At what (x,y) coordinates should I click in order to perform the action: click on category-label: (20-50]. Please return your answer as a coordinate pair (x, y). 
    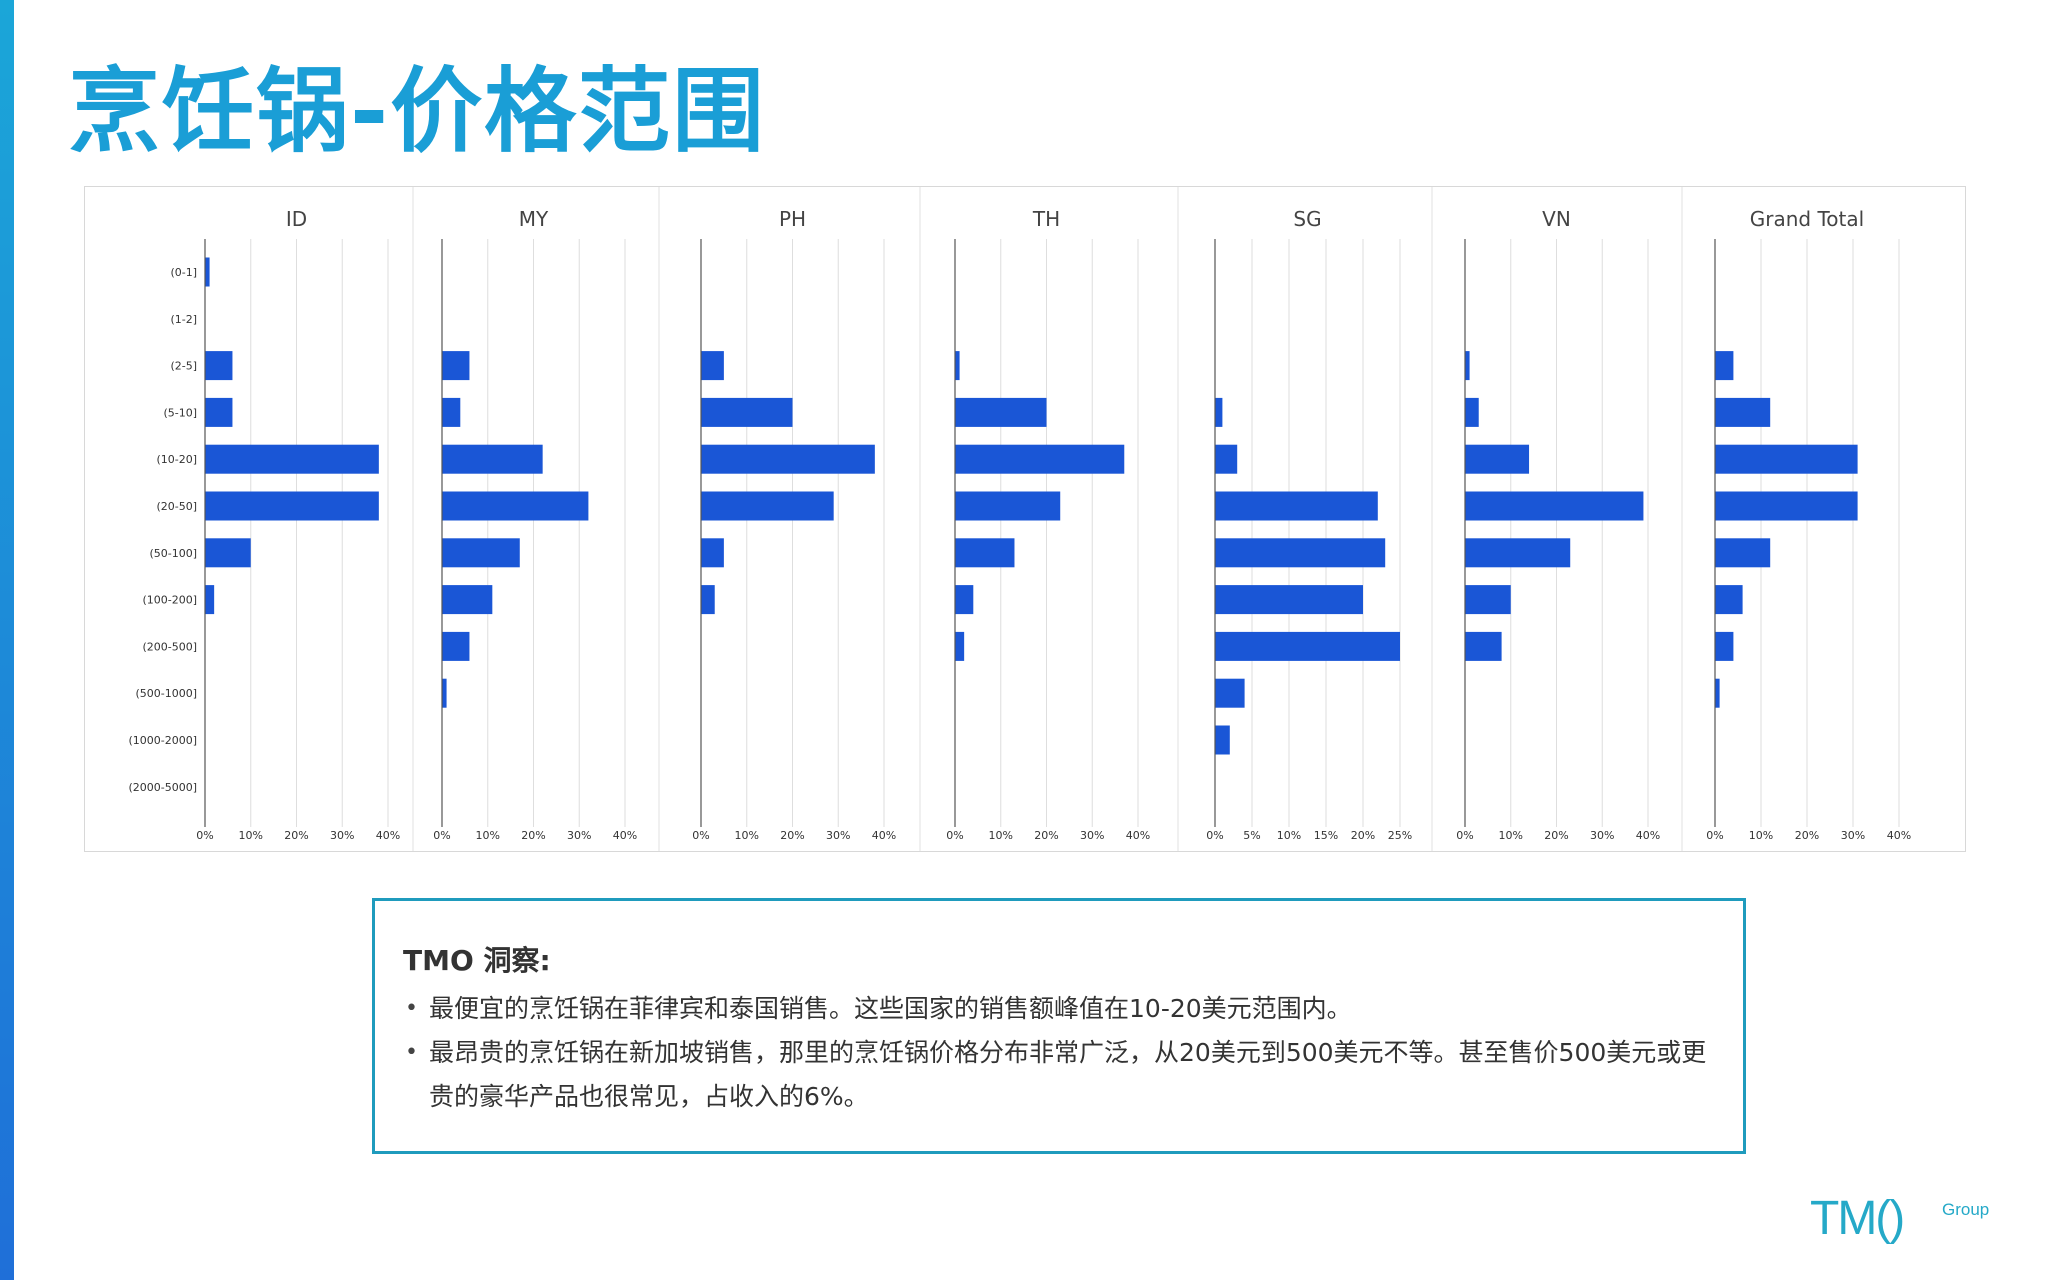
    Looking at the image, I should click on (176, 506).